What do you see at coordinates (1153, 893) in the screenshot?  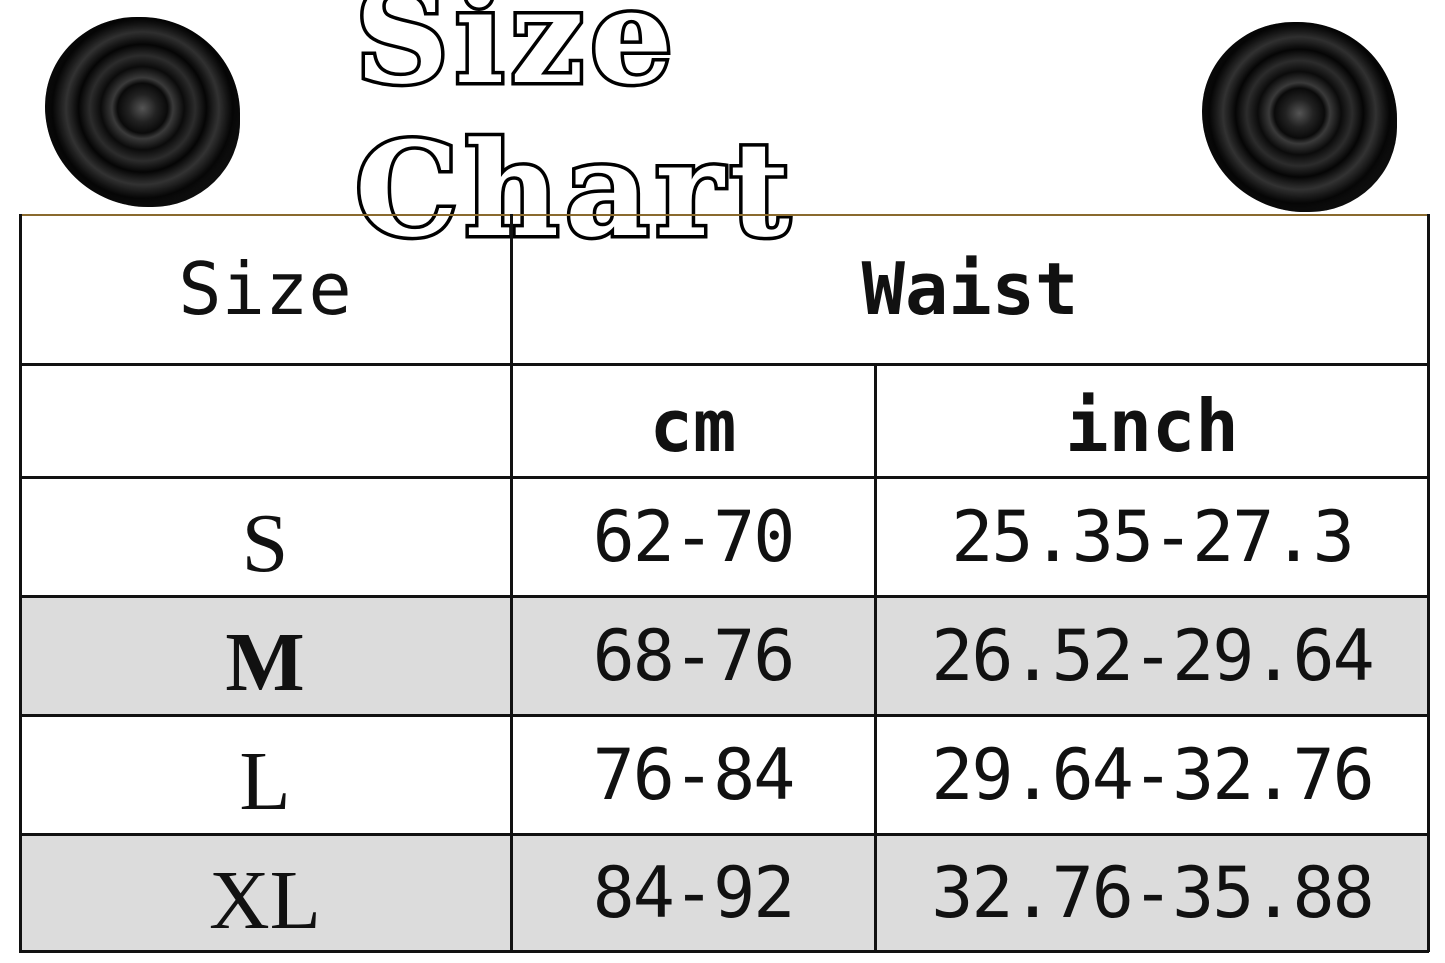 I see `inch-xl: 32.76-35.88` at bounding box center [1153, 893].